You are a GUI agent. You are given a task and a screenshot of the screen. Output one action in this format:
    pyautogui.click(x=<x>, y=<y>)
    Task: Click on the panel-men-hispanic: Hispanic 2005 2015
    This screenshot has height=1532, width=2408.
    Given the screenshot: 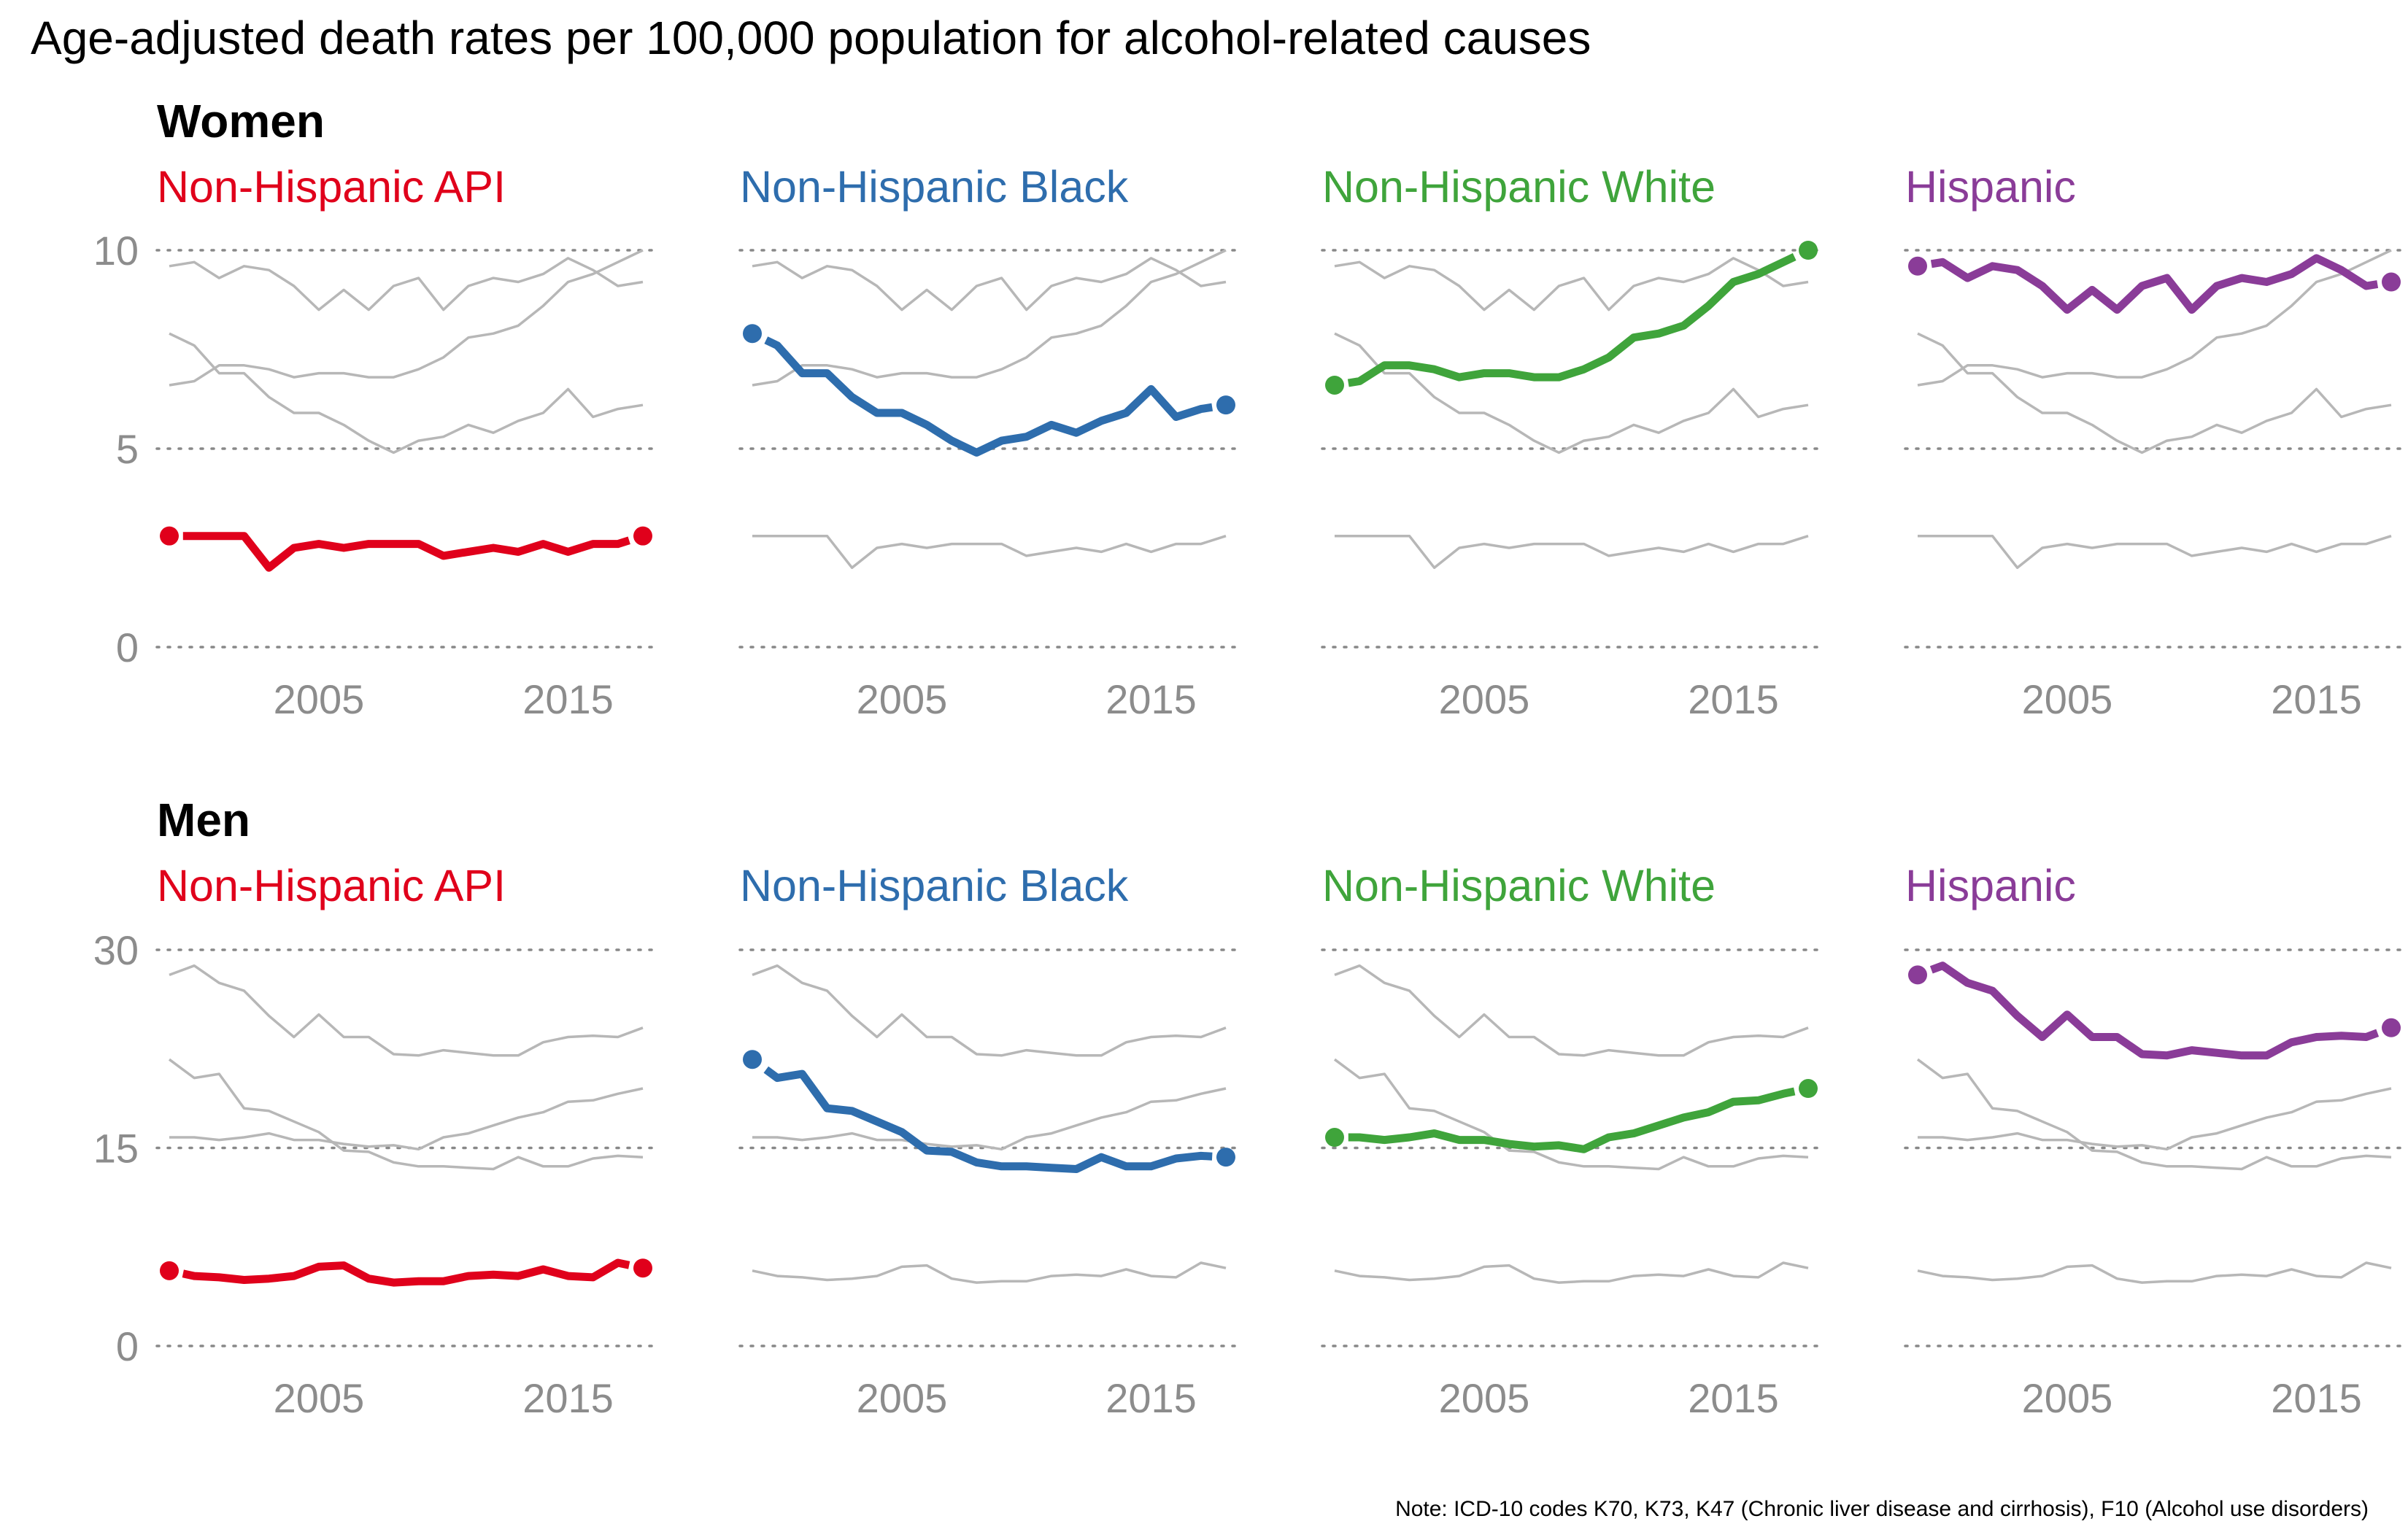 What is the action you would take?
    pyautogui.click(x=2154, y=1141)
    